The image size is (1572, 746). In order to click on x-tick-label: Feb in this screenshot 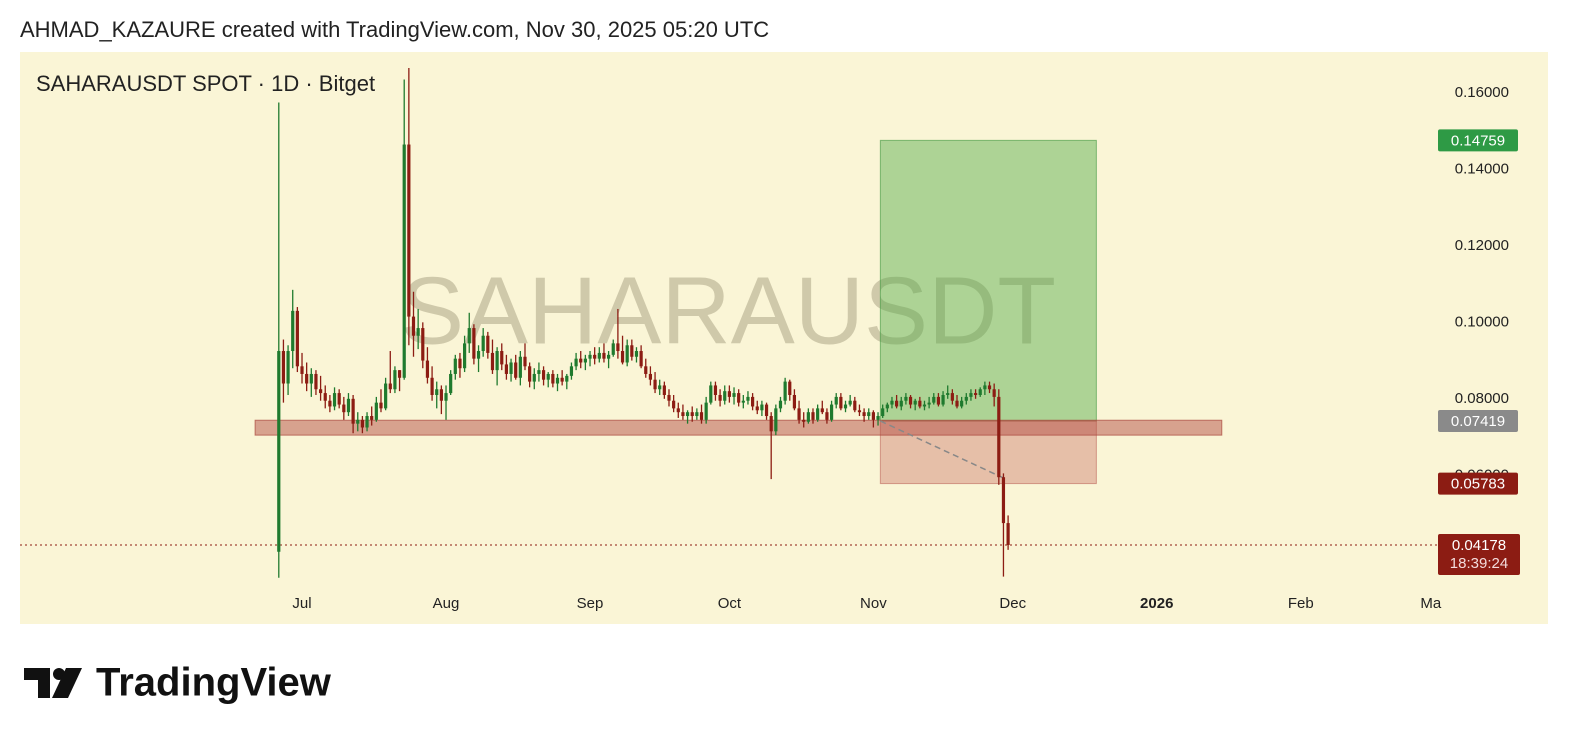, I will do `click(1301, 603)`.